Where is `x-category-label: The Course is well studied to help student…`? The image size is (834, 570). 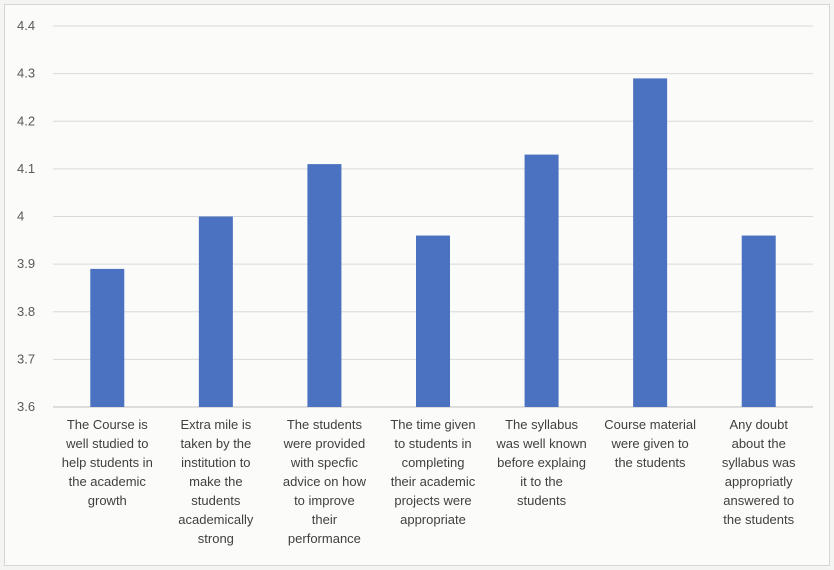
x-category-label: The Course is well studied to help student… is located at coordinates (107, 462).